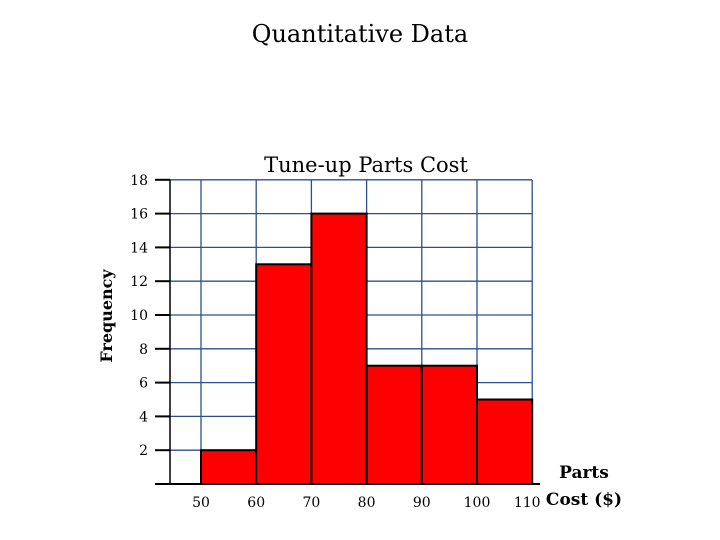 This screenshot has width=720, height=540. I want to click on y-tick-label: 2, so click(143, 451).